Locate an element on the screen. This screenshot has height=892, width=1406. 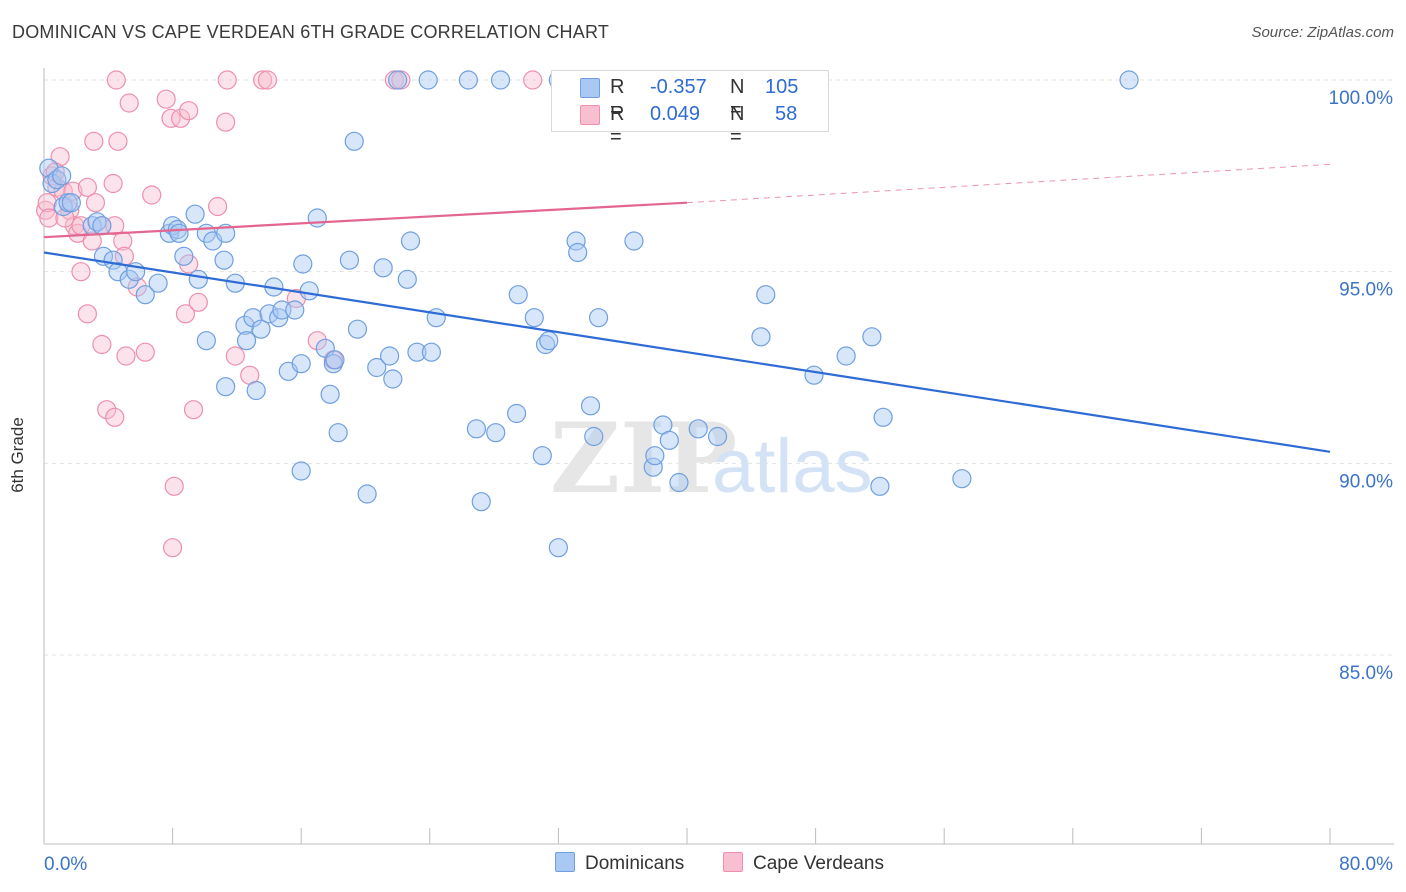
bottom-legend-cape-verdeans: Cape Verdeans is located at coordinates (803, 863).